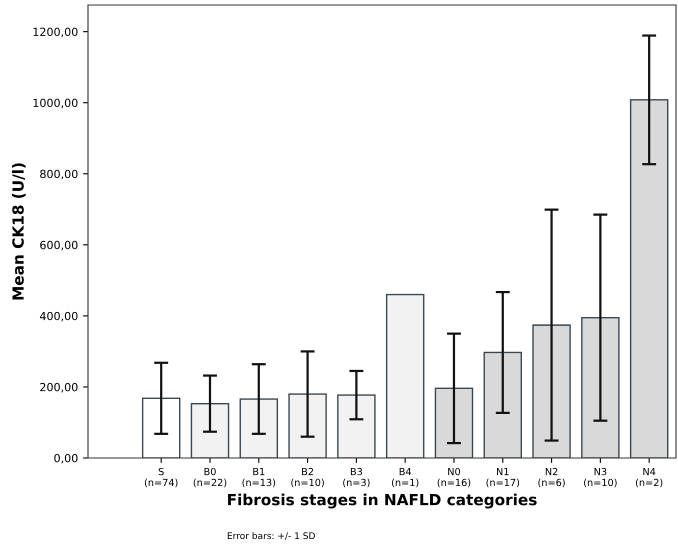 The height and width of the screenshot is (550, 678). What do you see at coordinates (210, 478) in the screenshot?
I see `x-tick-label: B0 (n=22)` at bounding box center [210, 478].